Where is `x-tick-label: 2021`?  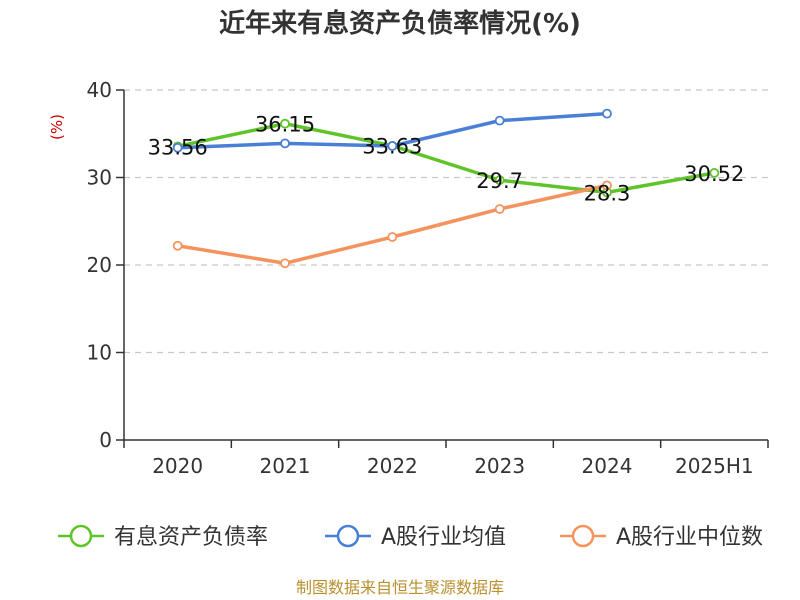 x-tick-label: 2021 is located at coordinates (285, 466).